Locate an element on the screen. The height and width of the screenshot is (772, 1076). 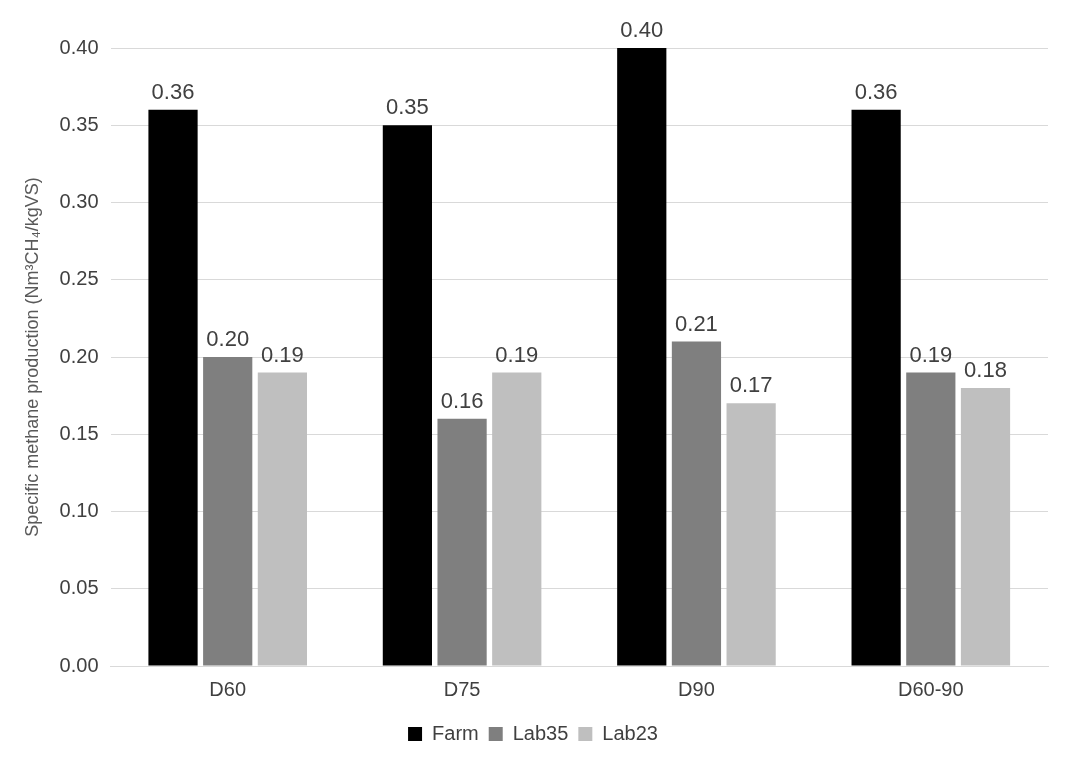
data-label: 0.21 is located at coordinates (696, 323).